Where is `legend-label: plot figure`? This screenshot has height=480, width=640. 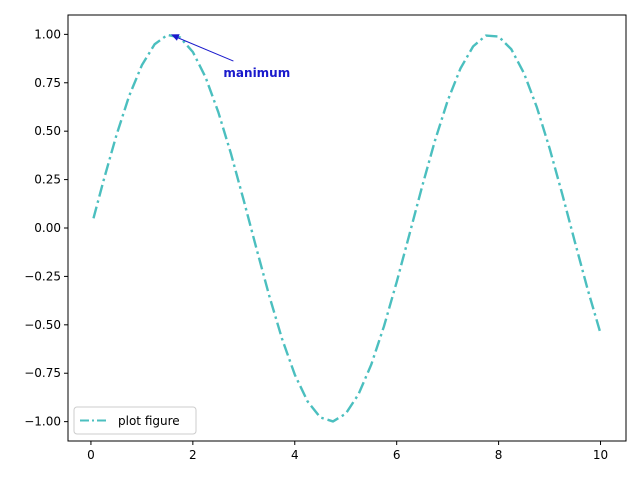 legend-label: plot figure is located at coordinates (149, 421).